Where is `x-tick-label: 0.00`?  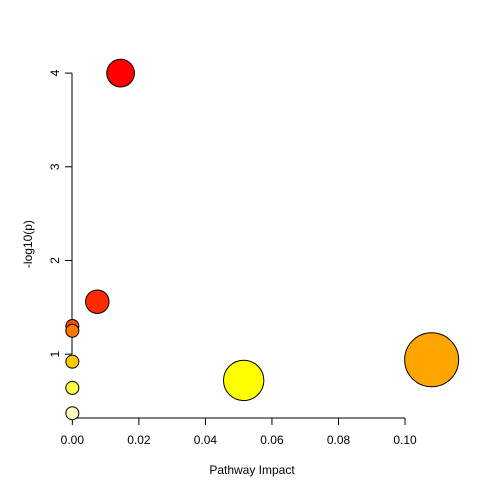
x-tick-label: 0.00 is located at coordinates (73, 440).